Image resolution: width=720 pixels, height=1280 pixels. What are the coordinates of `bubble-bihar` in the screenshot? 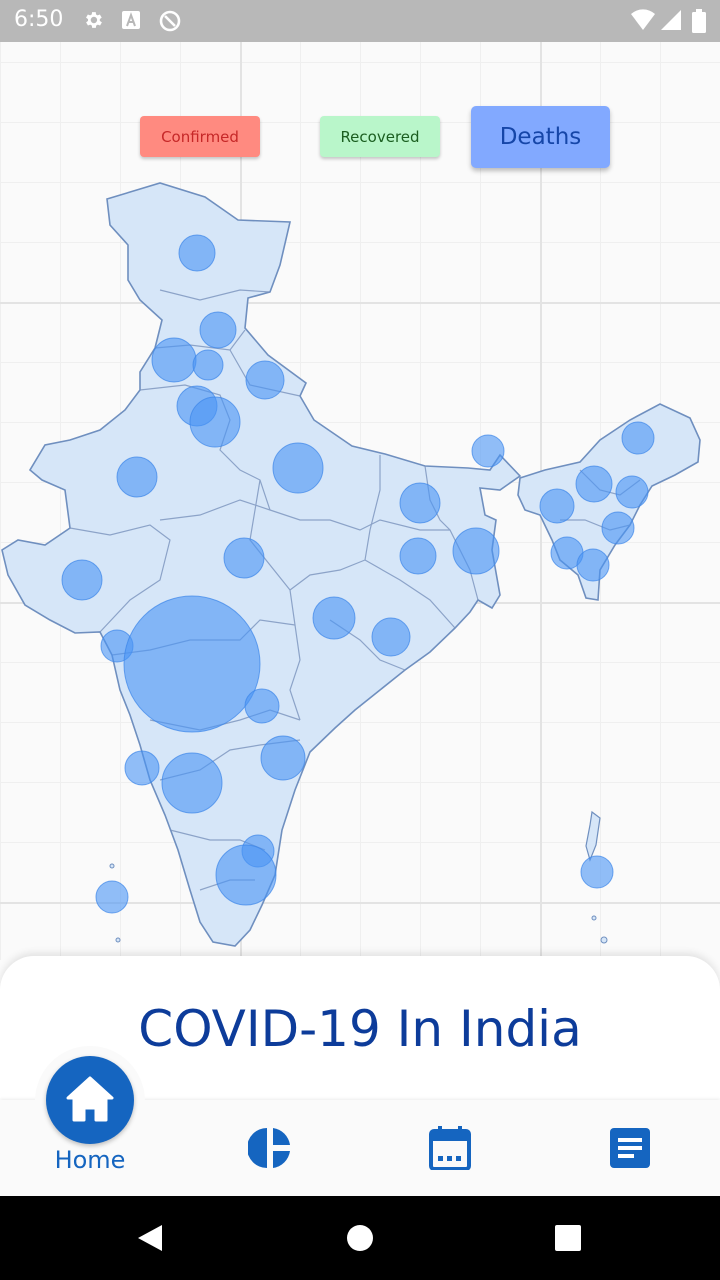 It's located at (420, 503).